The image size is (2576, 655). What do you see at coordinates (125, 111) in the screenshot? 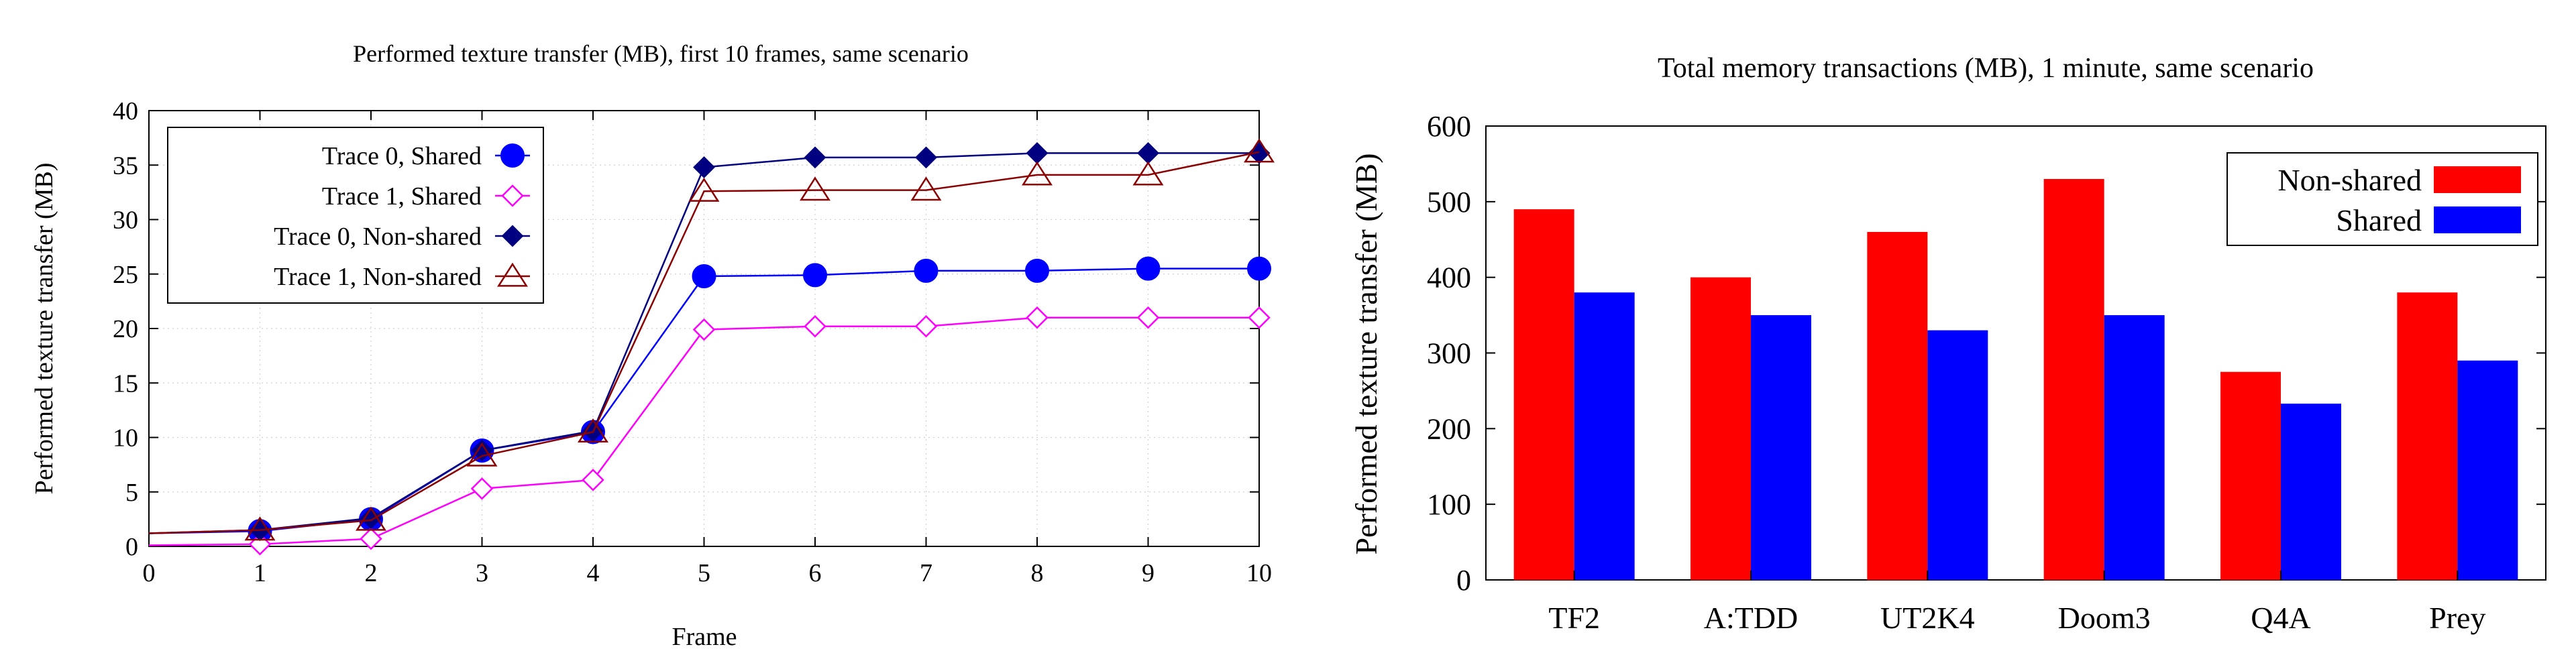
I see `line-chart-y-tick-label: 40` at bounding box center [125, 111].